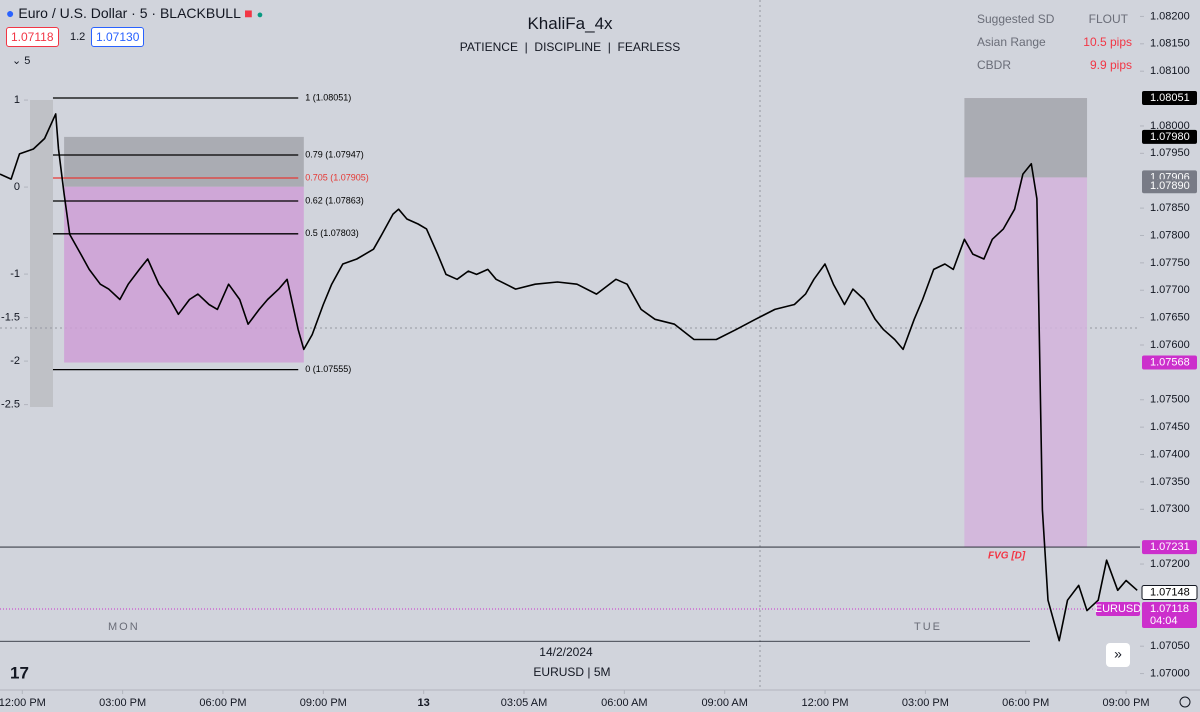 This screenshot has height=712, width=1200. What do you see at coordinates (328, 369) in the screenshot?
I see `fib-label: 0 (1.07555)` at bounding box center [328, 369].